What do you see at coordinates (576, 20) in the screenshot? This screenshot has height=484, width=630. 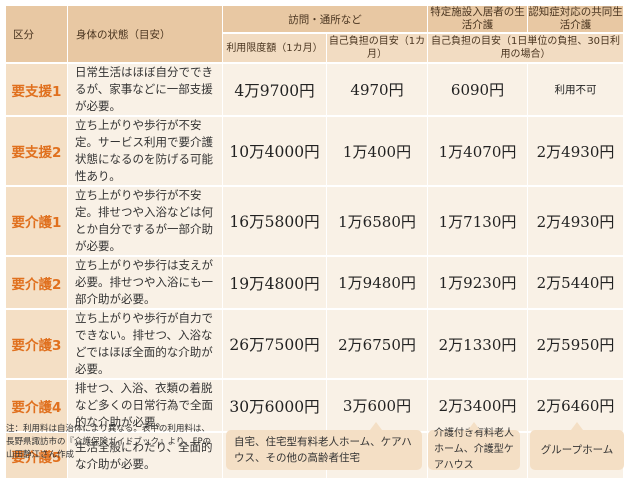 I see `header-dementia-care: 認知症対応の共同生活介護` at bounding box center [576, 20].